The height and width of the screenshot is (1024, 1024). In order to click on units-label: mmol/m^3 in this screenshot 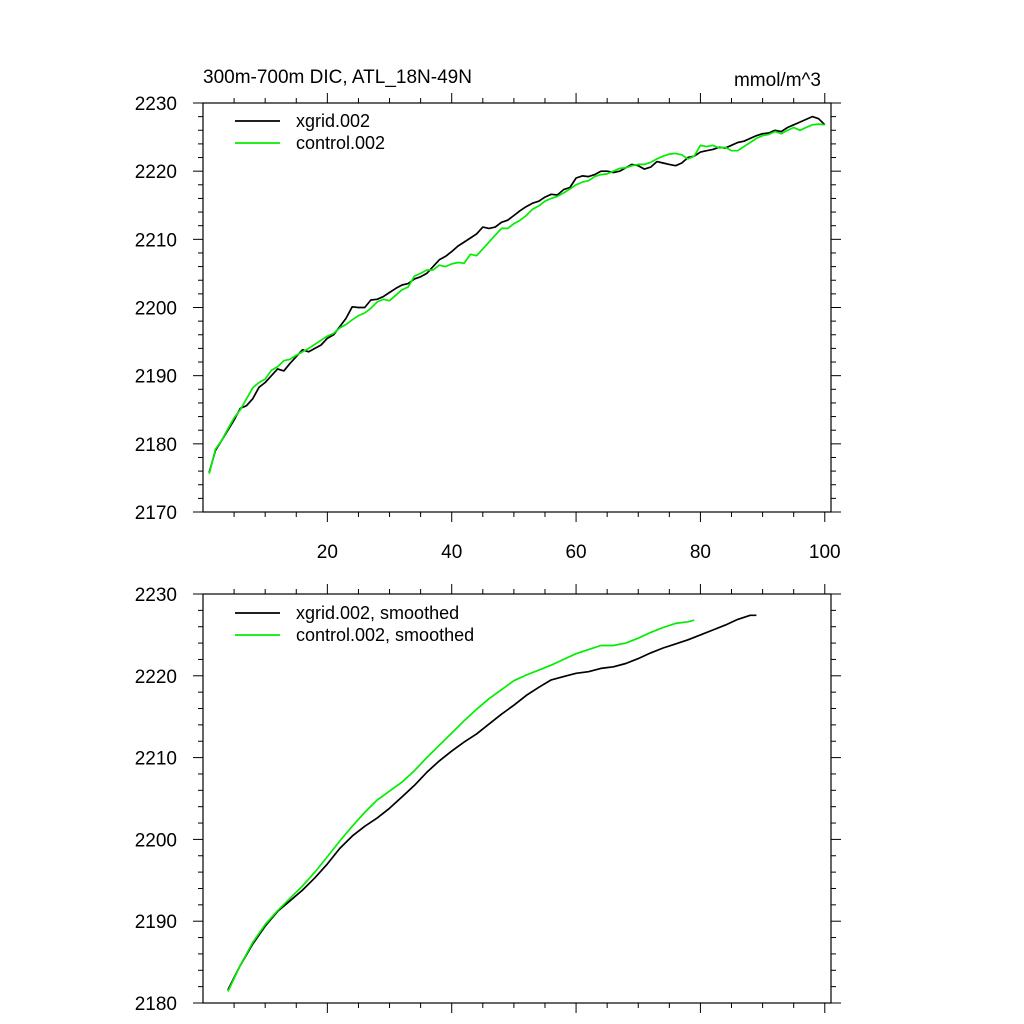, I will do `click(777, 80)`.